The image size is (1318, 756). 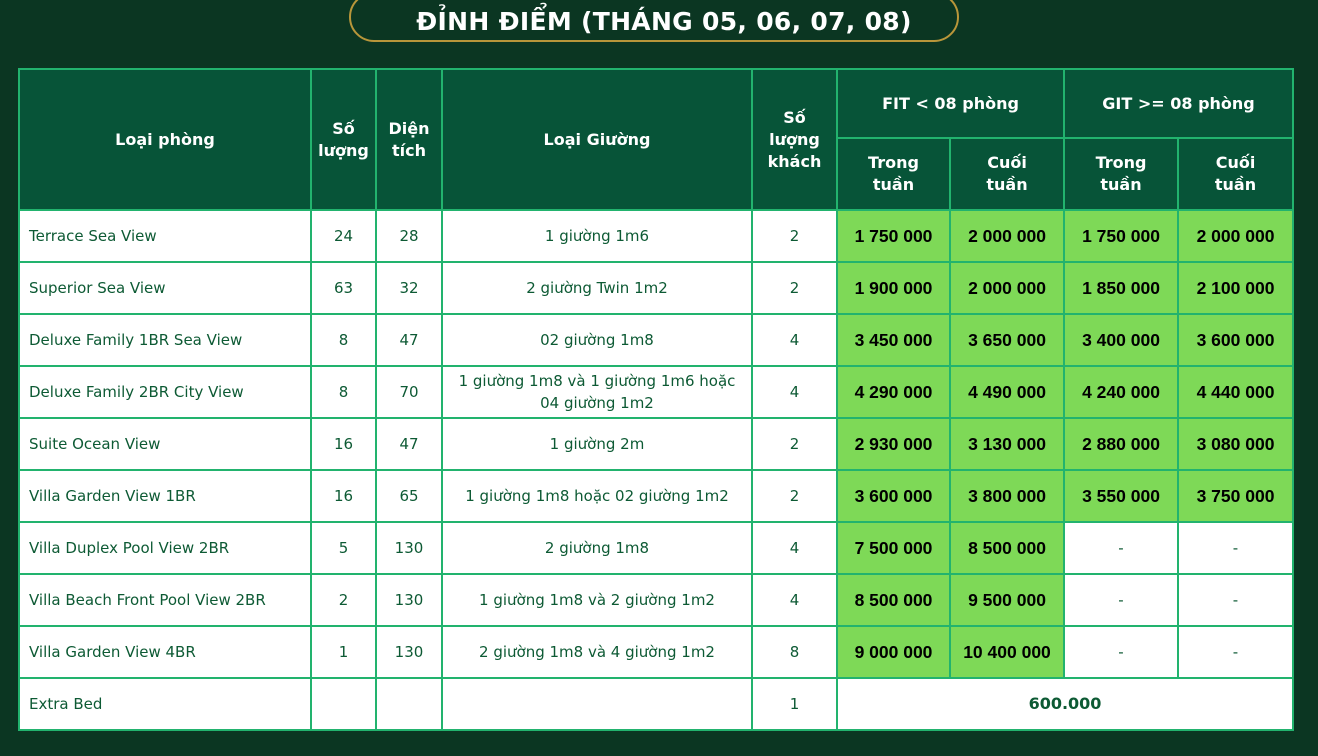 What do you see at coordinates (893, 548) in the screenshot?
I see `fit-weekday-price: 7 500 000` at bounding box center [893, 548].